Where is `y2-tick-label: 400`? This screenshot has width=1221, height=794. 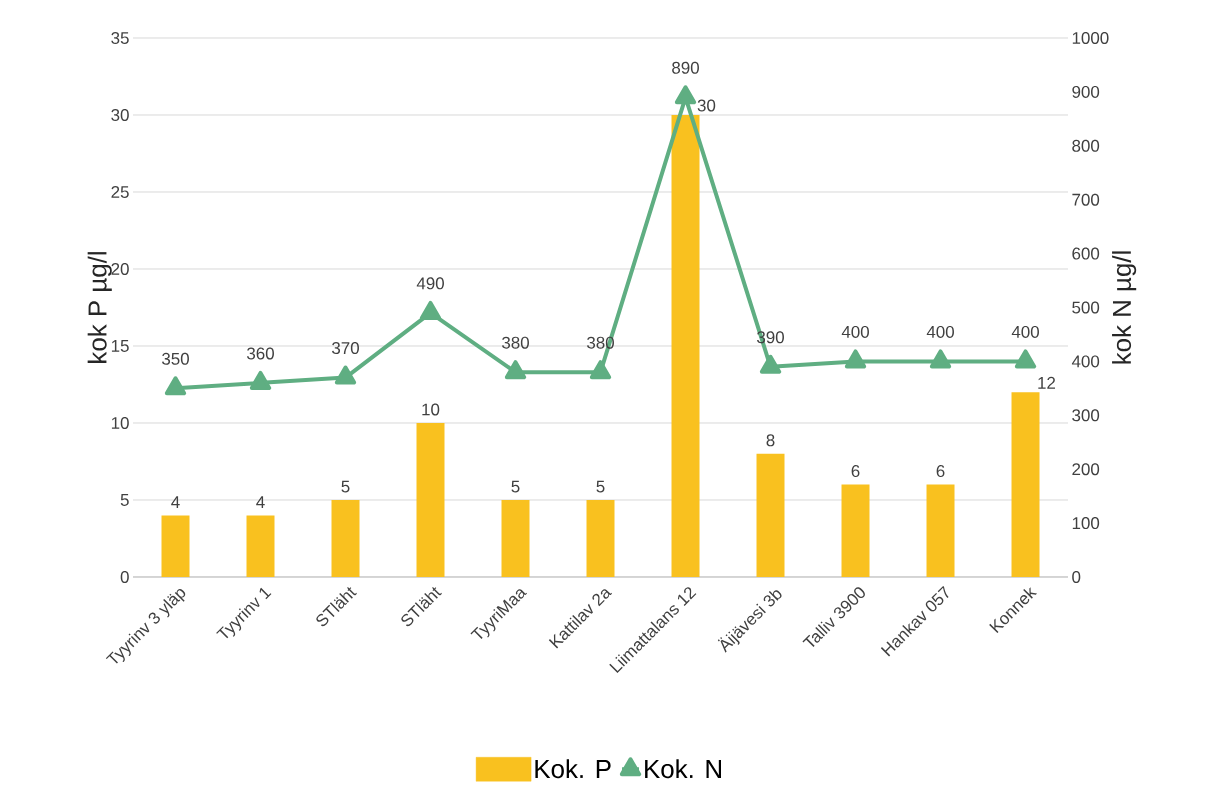 y2-tick-label: 400 is located at coordinates (1085, 361).